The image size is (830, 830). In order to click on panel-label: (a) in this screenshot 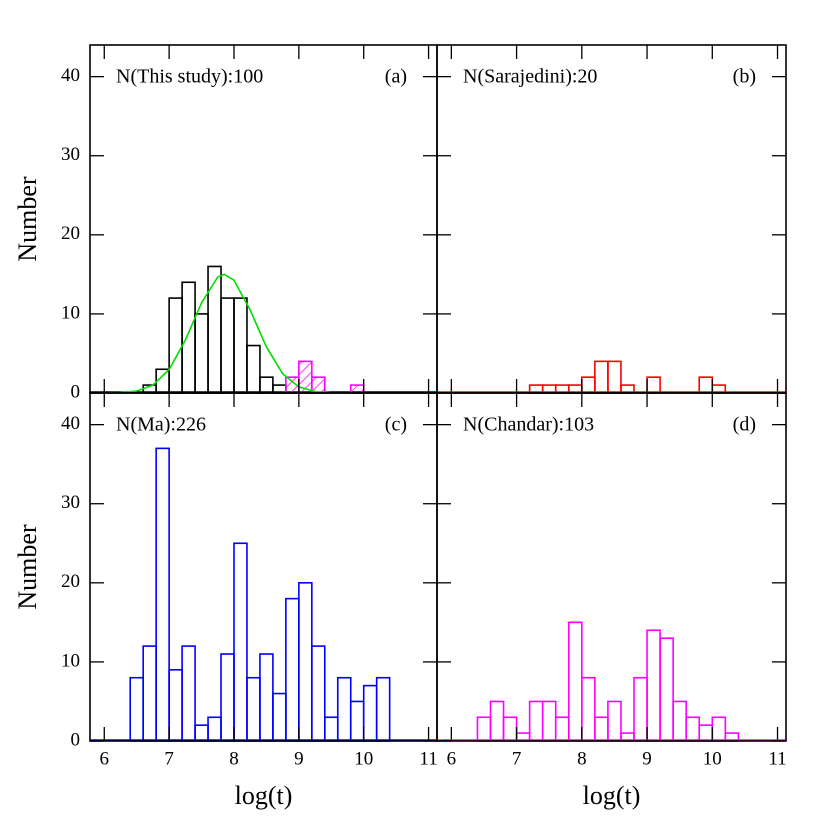, I will do `click(396, 77)`.